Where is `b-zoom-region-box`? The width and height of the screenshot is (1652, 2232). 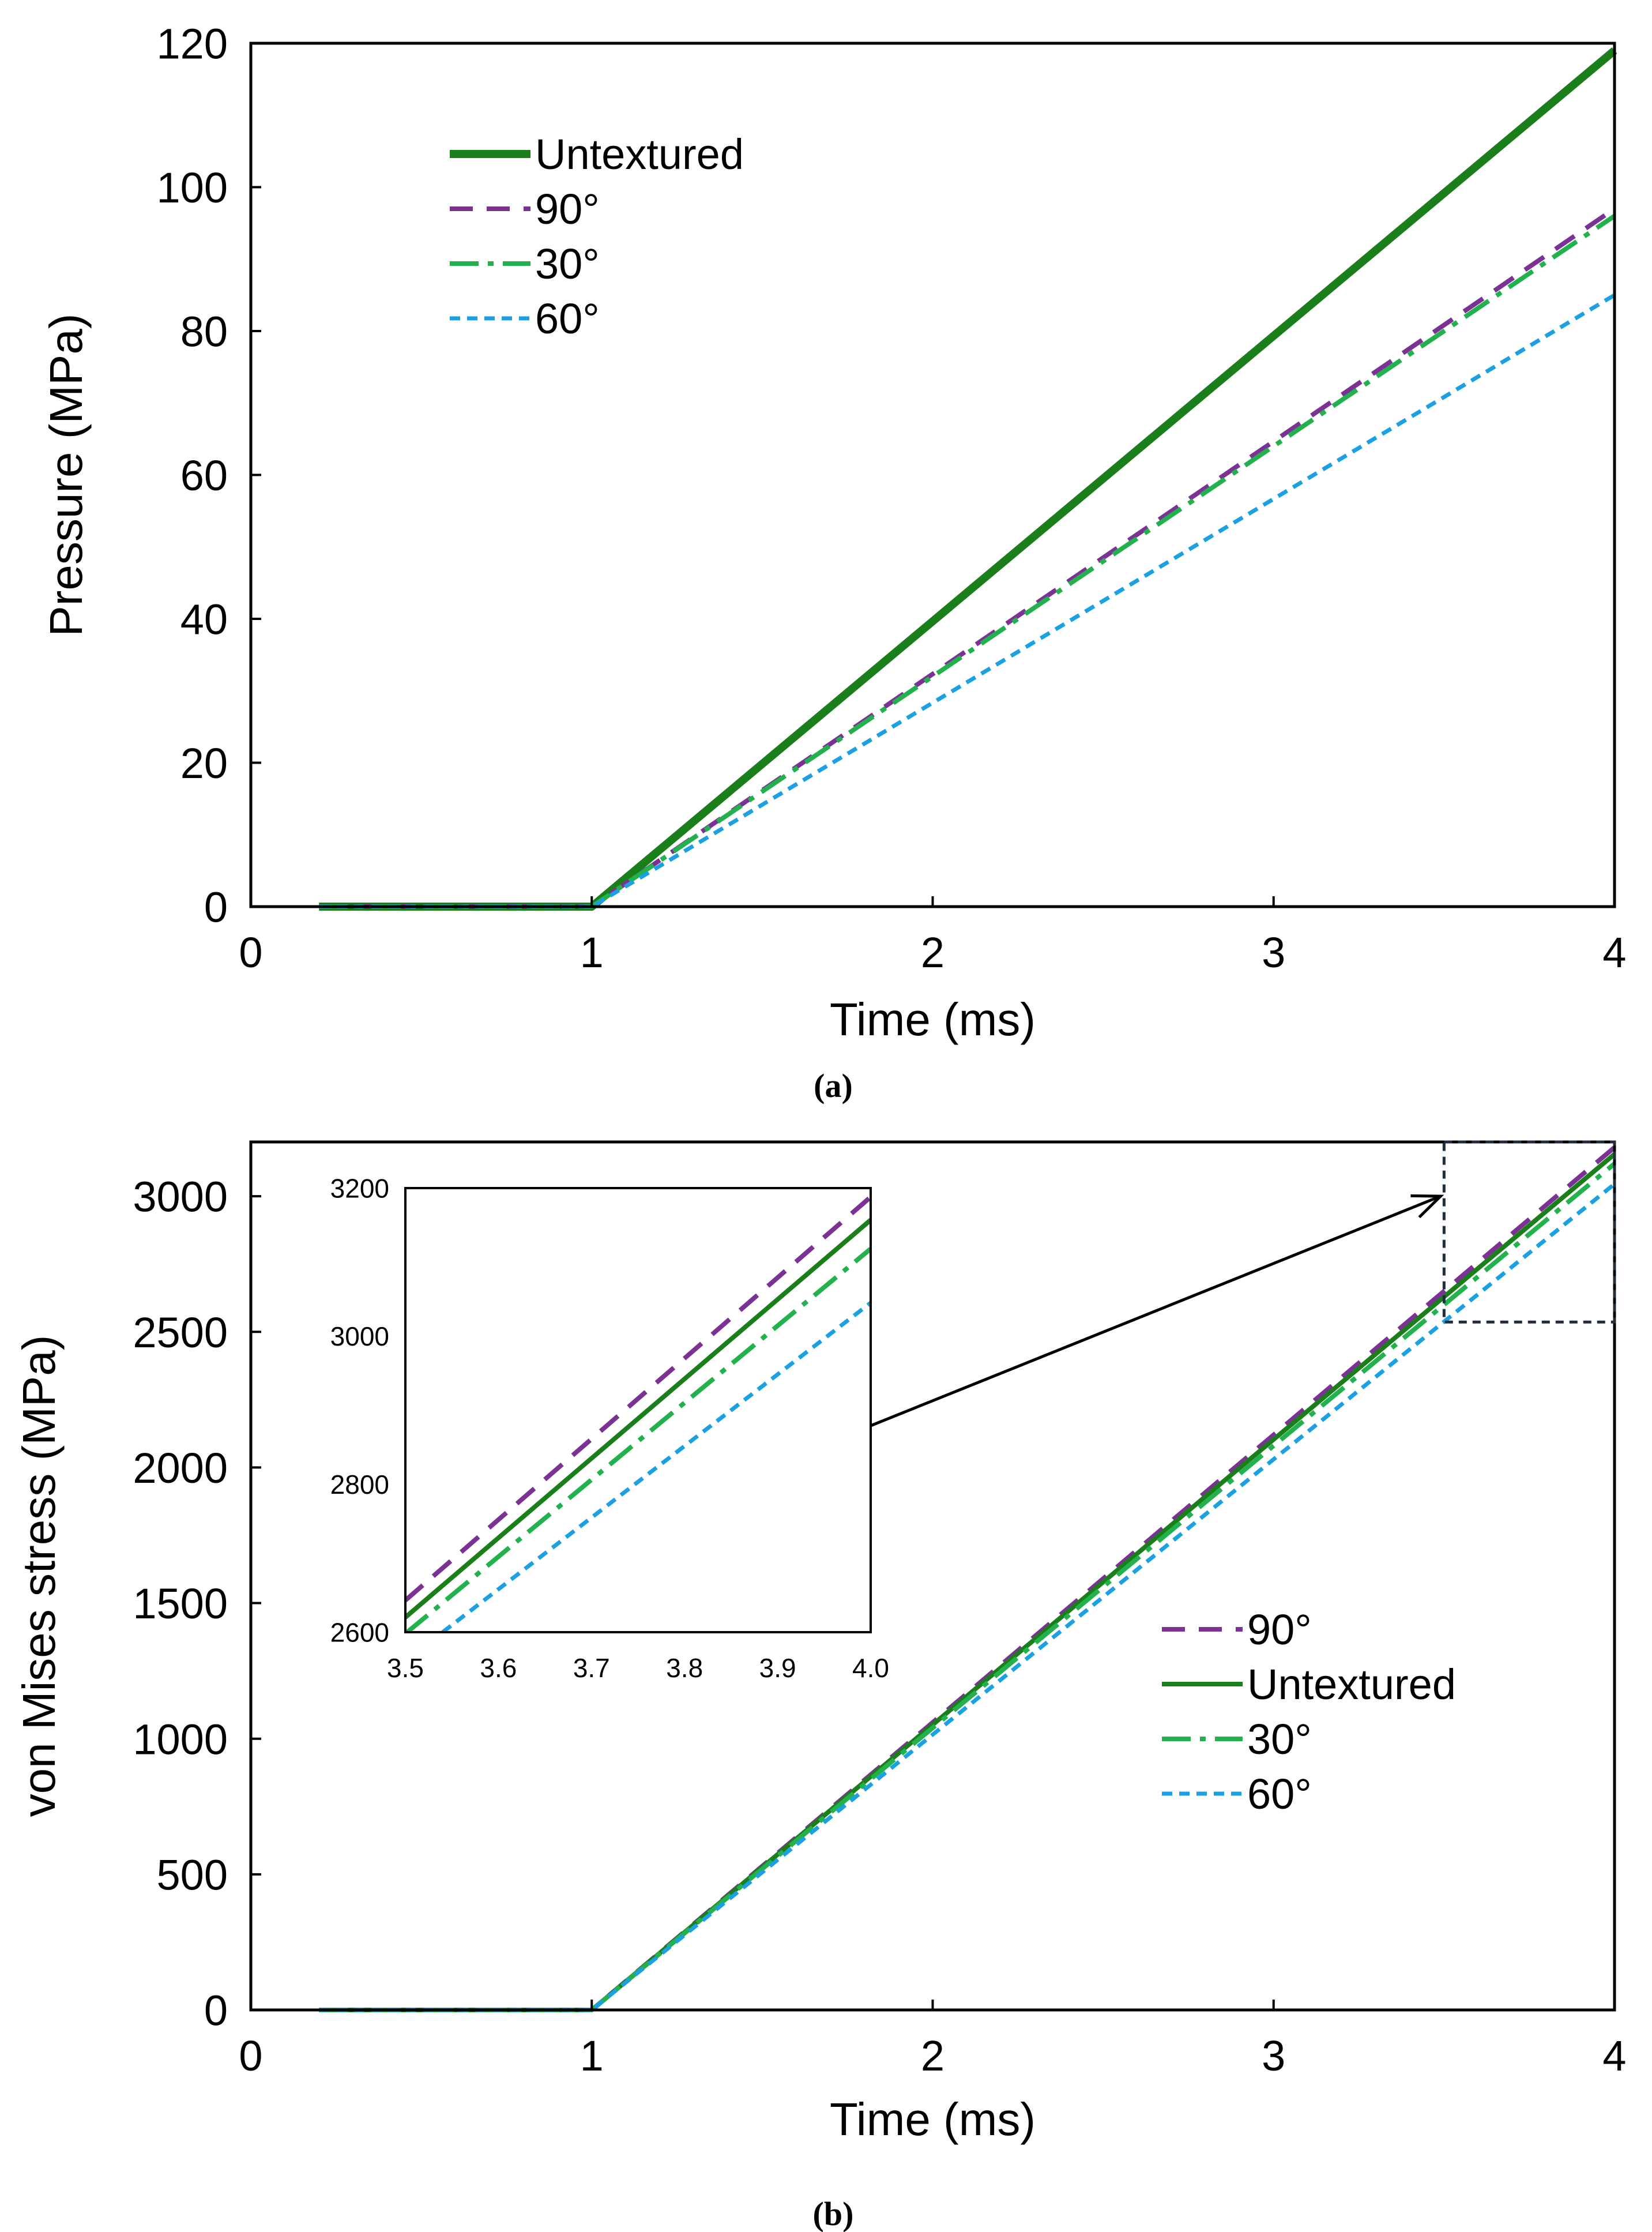 b-zoom-region-box is located at coordinates (1529, 1232).